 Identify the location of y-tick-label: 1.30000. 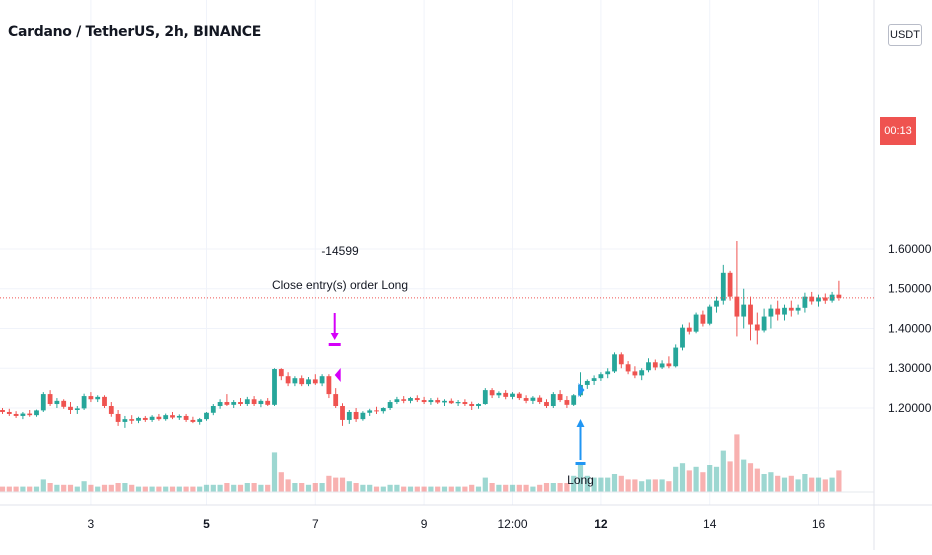
(910, 368).